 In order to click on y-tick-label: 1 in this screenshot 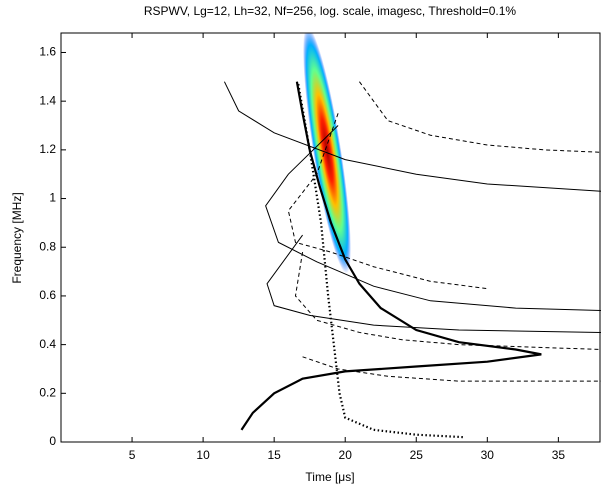, I will do `click(52, 198)`.